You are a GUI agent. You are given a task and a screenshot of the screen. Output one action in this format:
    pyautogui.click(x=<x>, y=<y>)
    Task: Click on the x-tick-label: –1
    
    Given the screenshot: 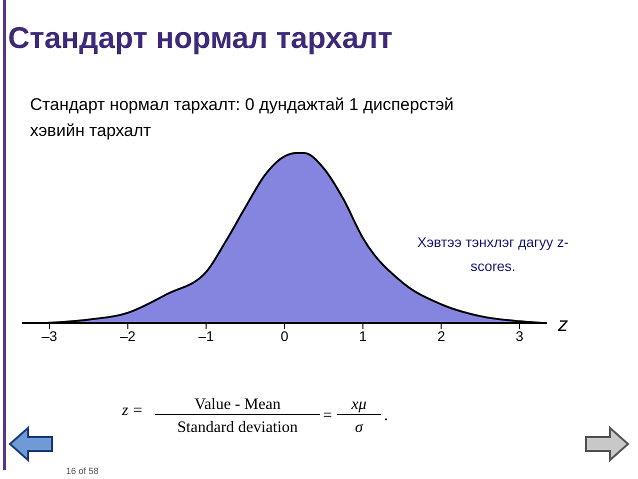 What is the action you would take?
    pyautogui.click(x=206, y=336)
    